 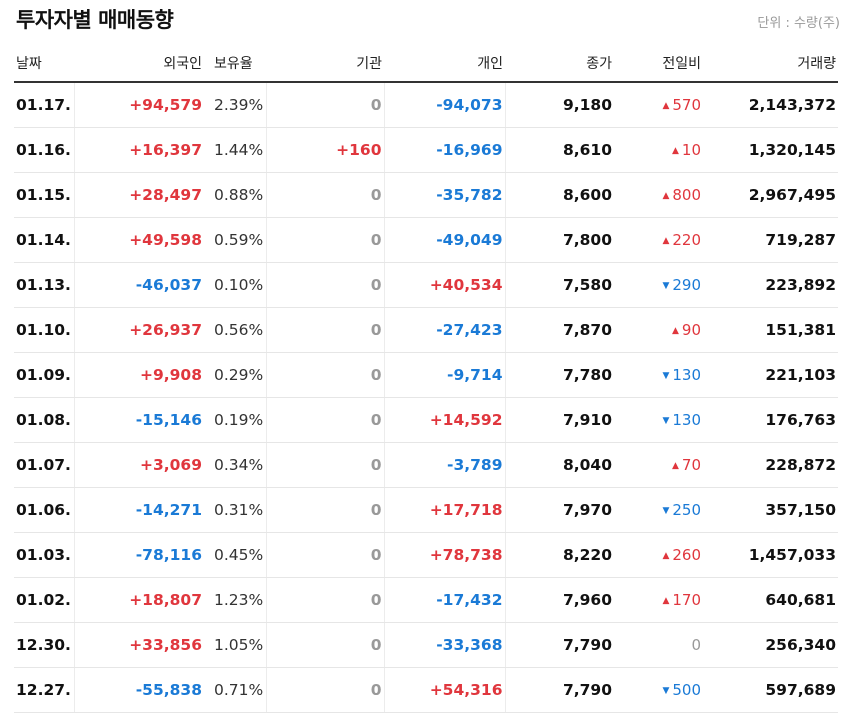 I want to click on close-price-cell: 7,910, so click(x=559, y=420).